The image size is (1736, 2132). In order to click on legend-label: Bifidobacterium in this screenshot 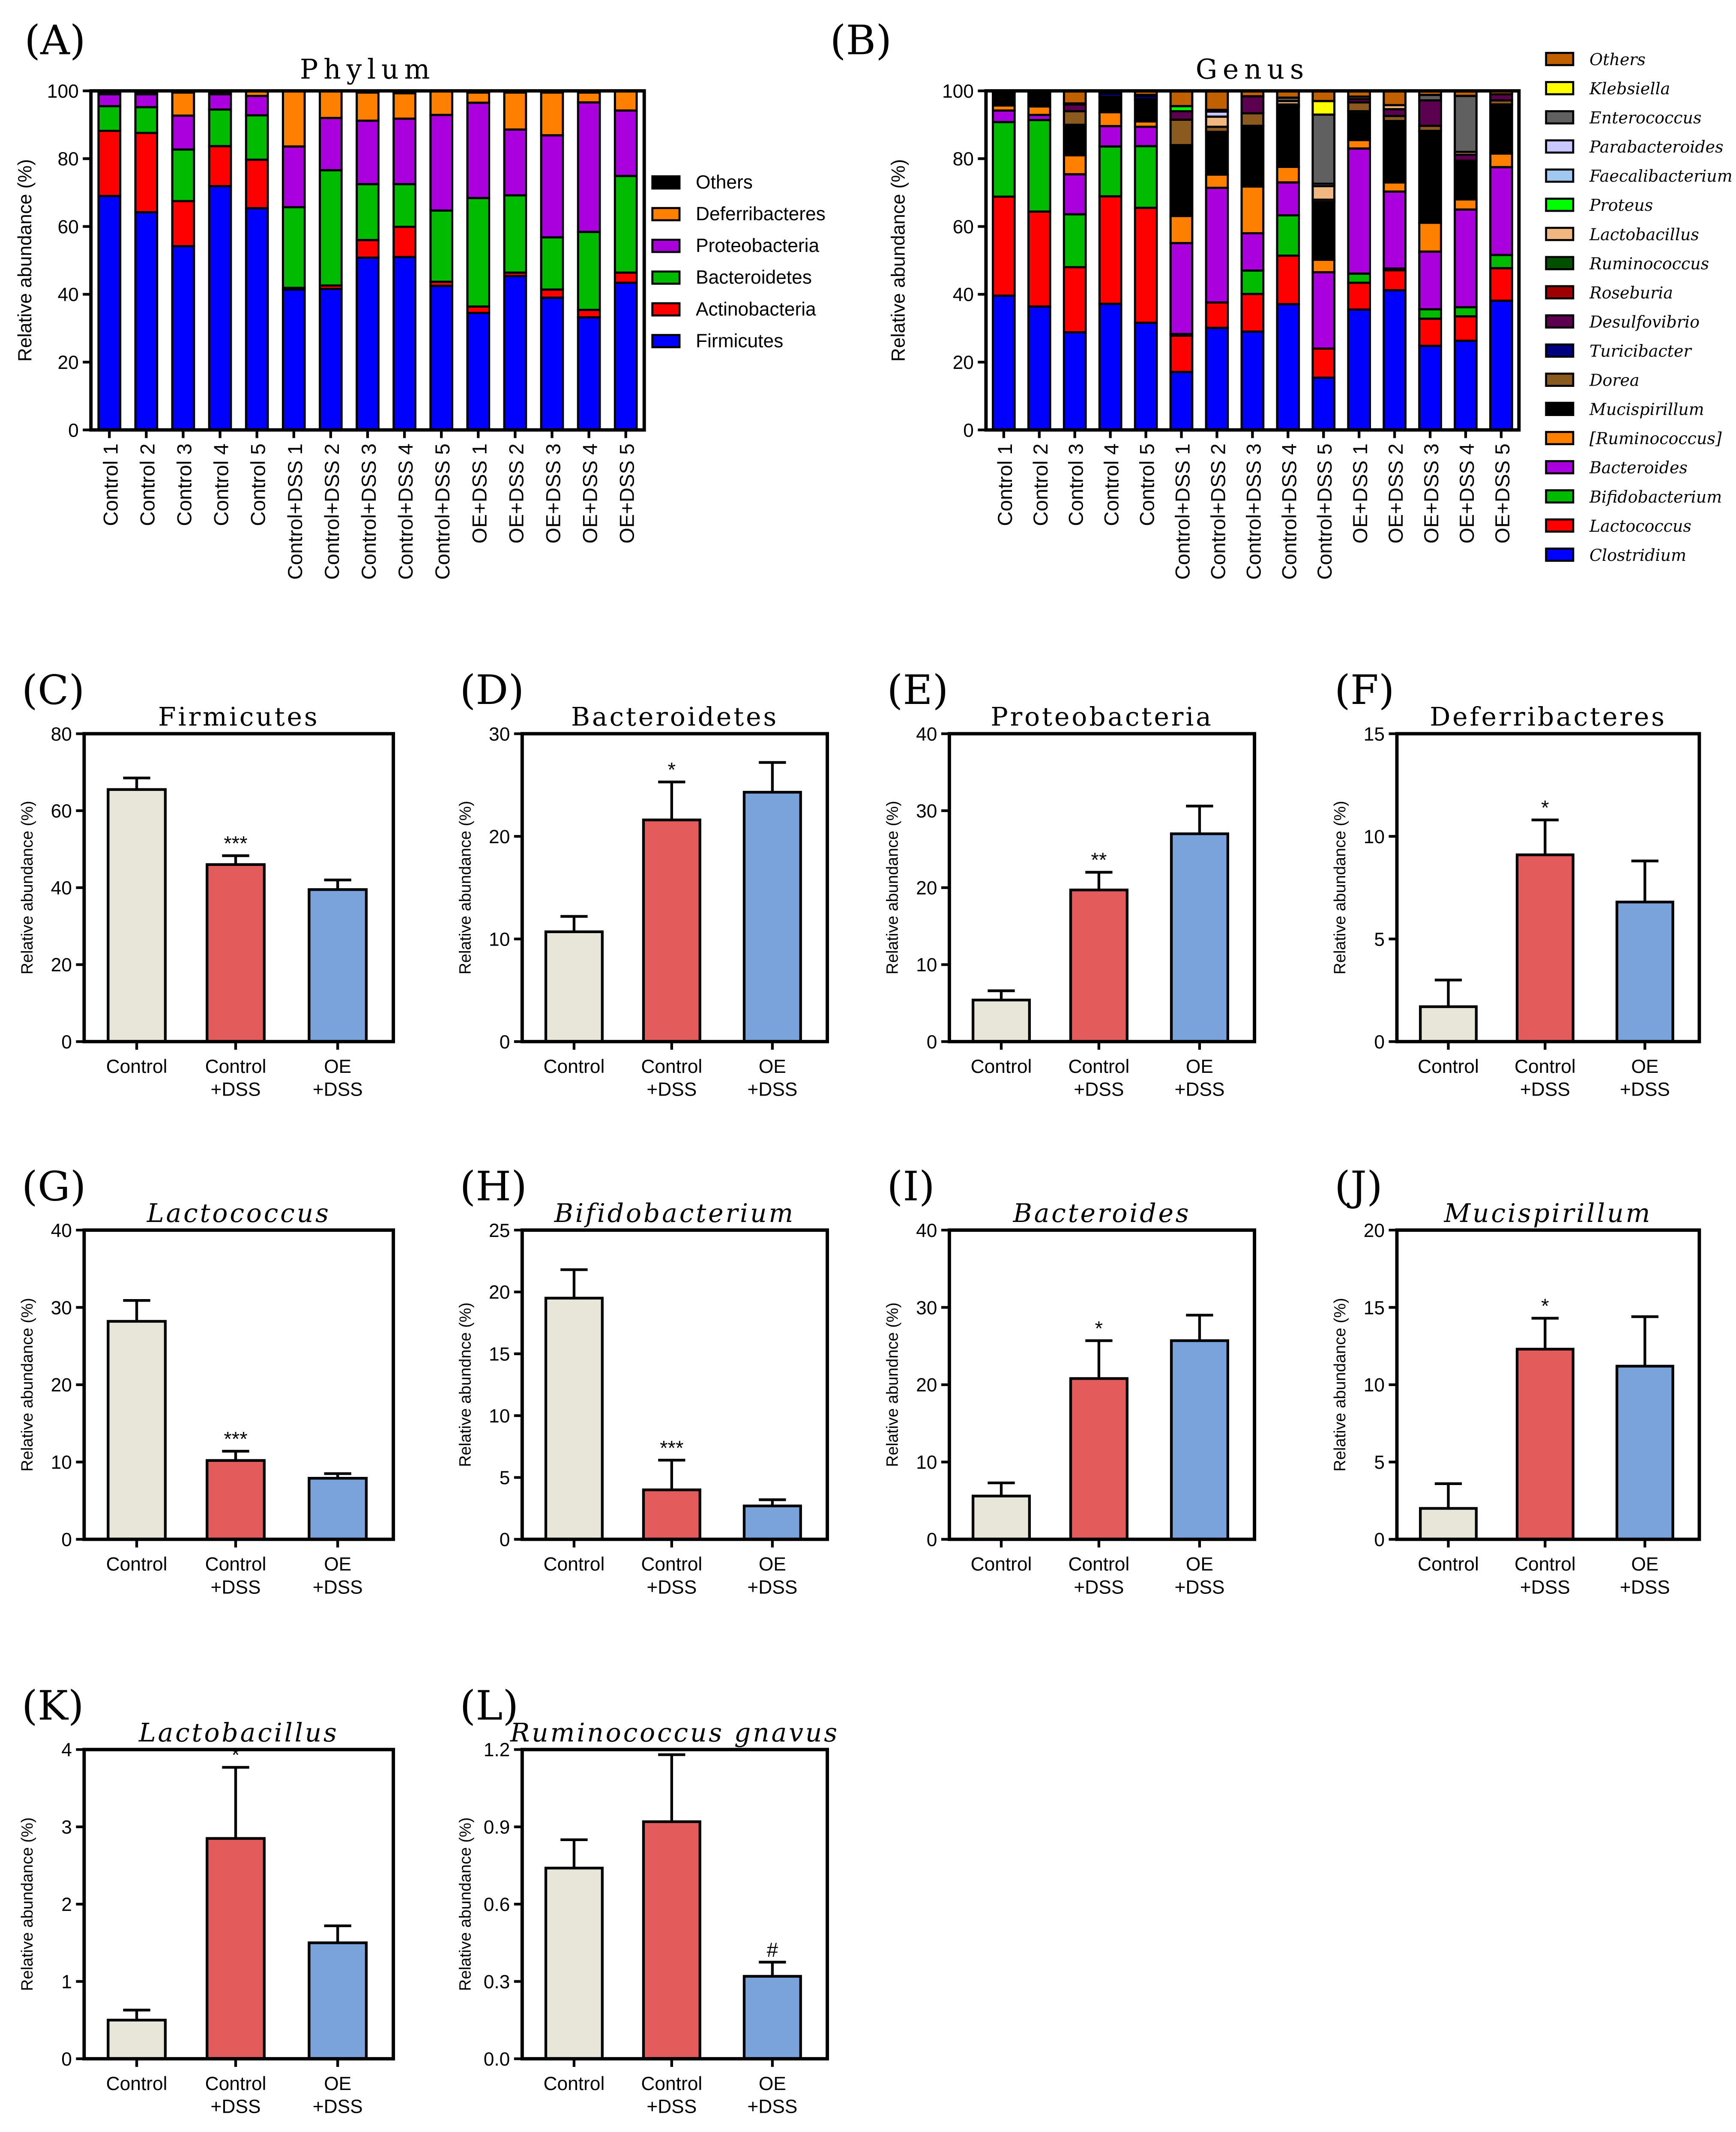, I will do `click(1655, 497)`.